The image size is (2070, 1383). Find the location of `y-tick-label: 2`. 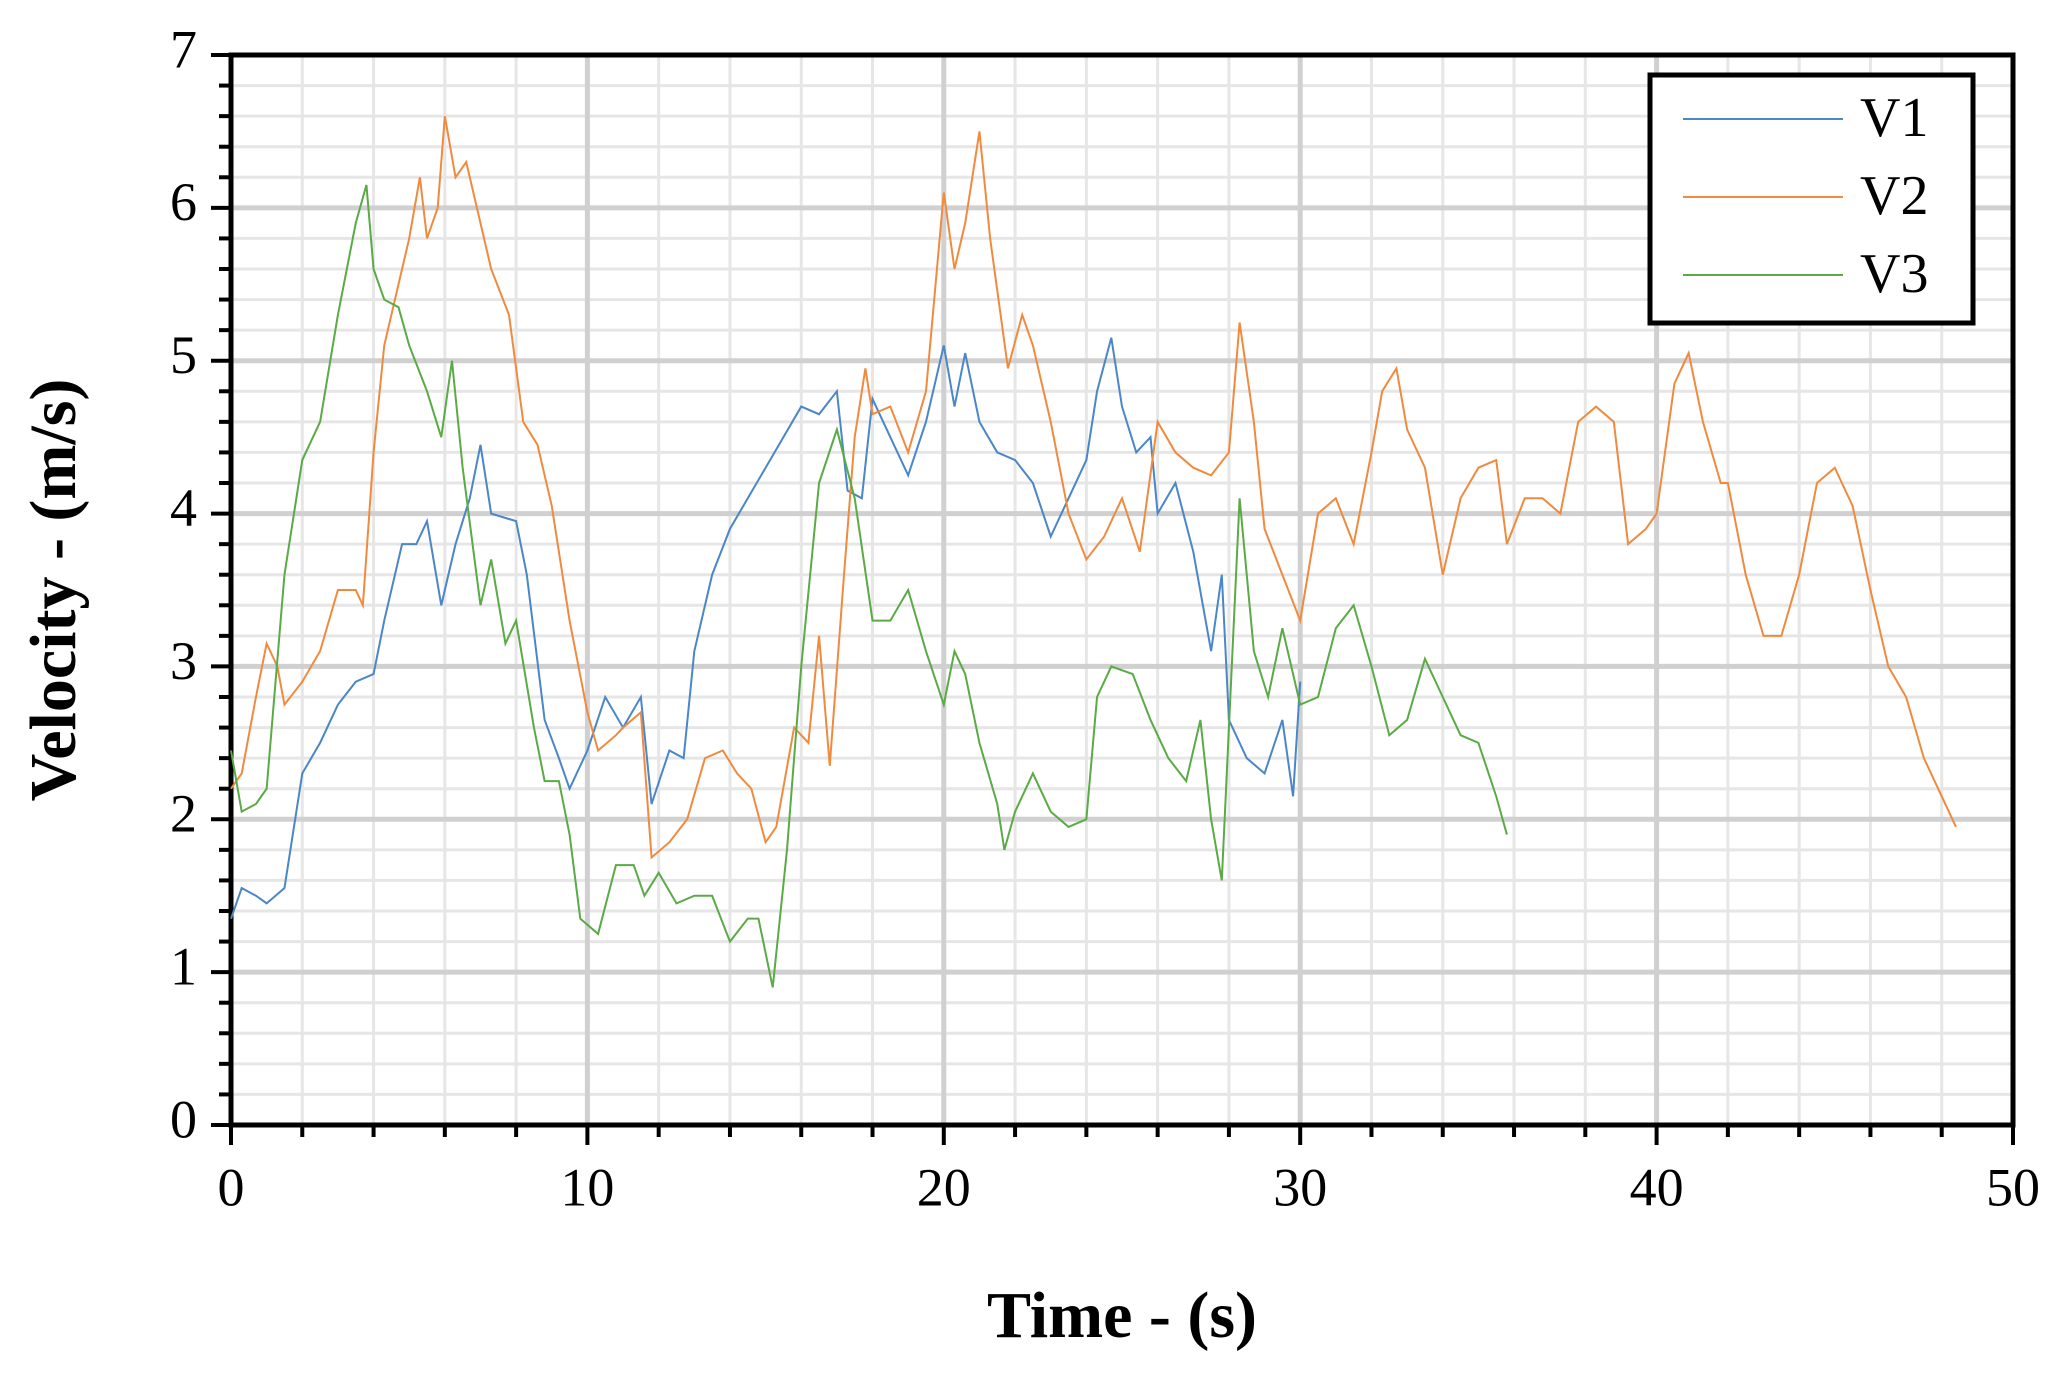

y-tick-label: 2 is located at coordinates (183, 814).